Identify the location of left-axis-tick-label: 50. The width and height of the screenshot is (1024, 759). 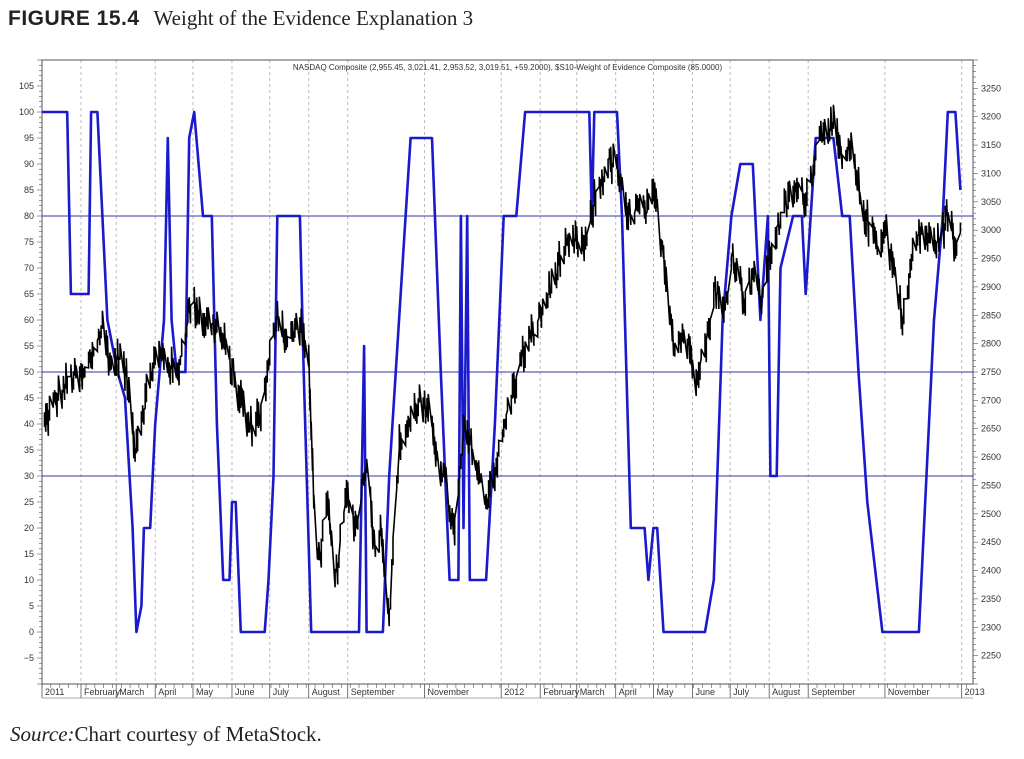
(29, 372).